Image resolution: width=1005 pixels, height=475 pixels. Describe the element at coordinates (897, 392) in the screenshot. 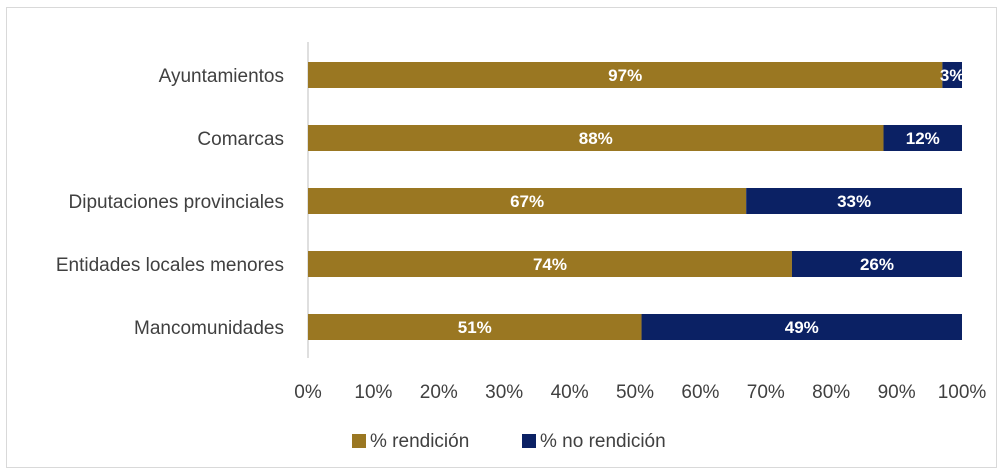

I see `x-tick-label: 90%` at that location.